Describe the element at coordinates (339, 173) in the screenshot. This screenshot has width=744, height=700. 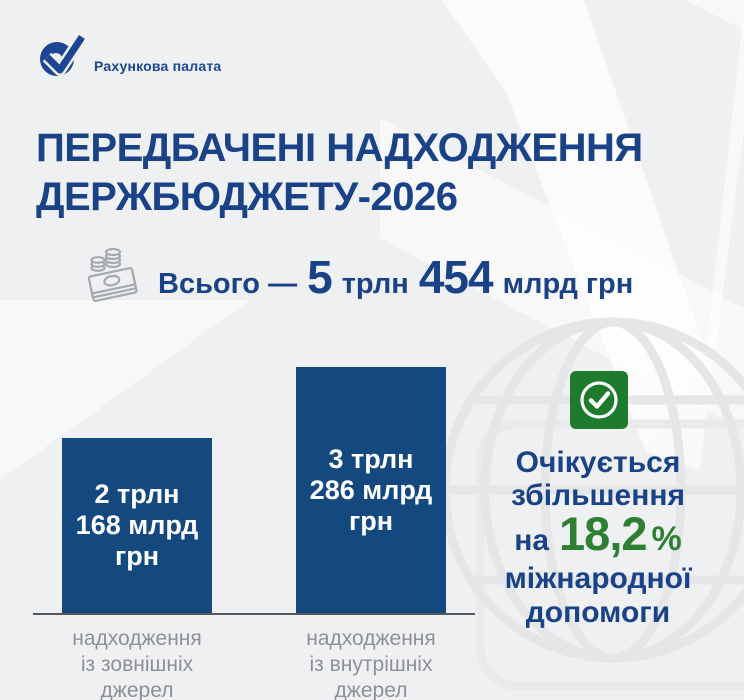
I see `page-title: ПЕРЕДБАЧЕНІ НАДХОДЖЕННЯ ДЕРЖБЮДЖЕТУ-2026` at that location.